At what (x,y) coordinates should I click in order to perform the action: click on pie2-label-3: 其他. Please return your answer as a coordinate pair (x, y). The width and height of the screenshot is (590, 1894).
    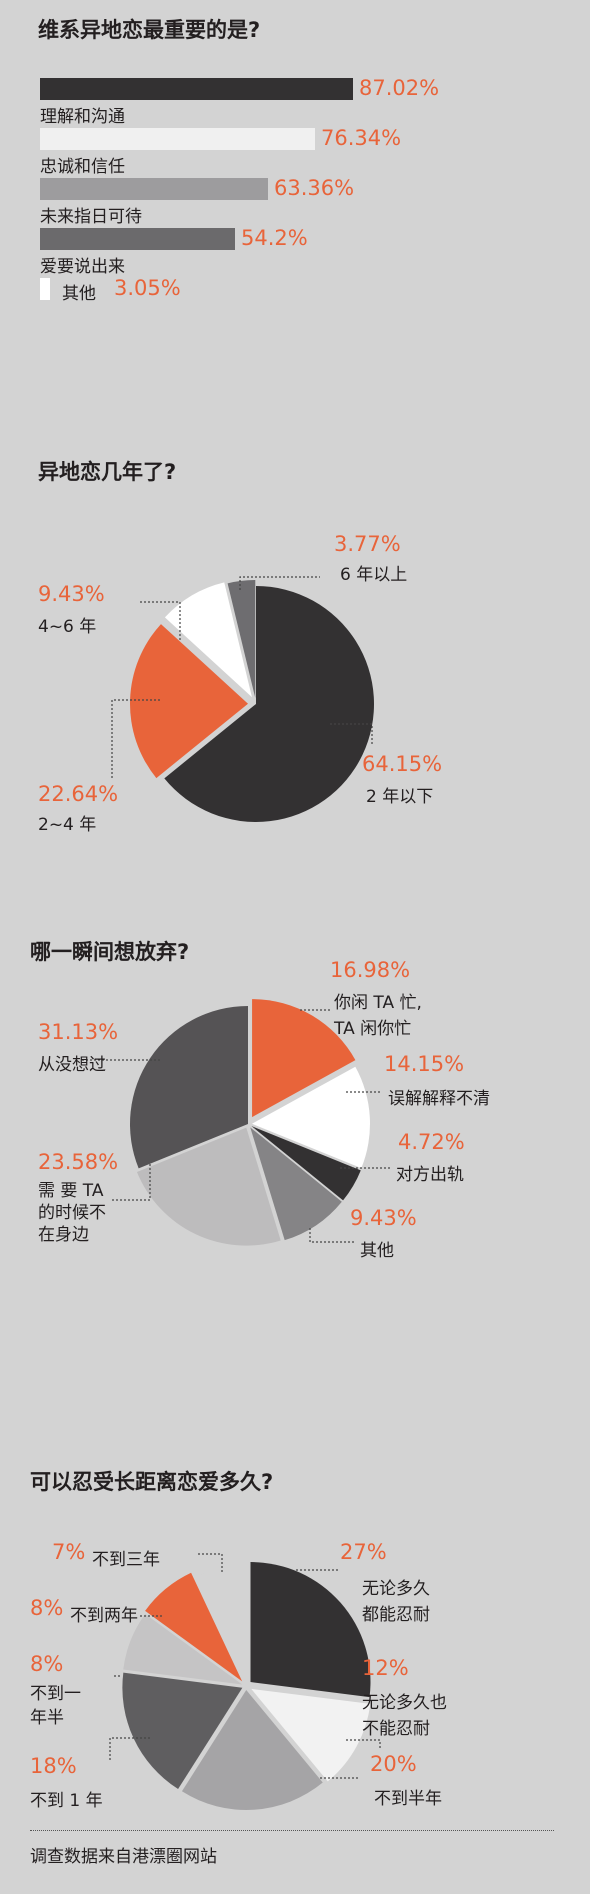
    Looking at the image, I should click on (377, 1251).